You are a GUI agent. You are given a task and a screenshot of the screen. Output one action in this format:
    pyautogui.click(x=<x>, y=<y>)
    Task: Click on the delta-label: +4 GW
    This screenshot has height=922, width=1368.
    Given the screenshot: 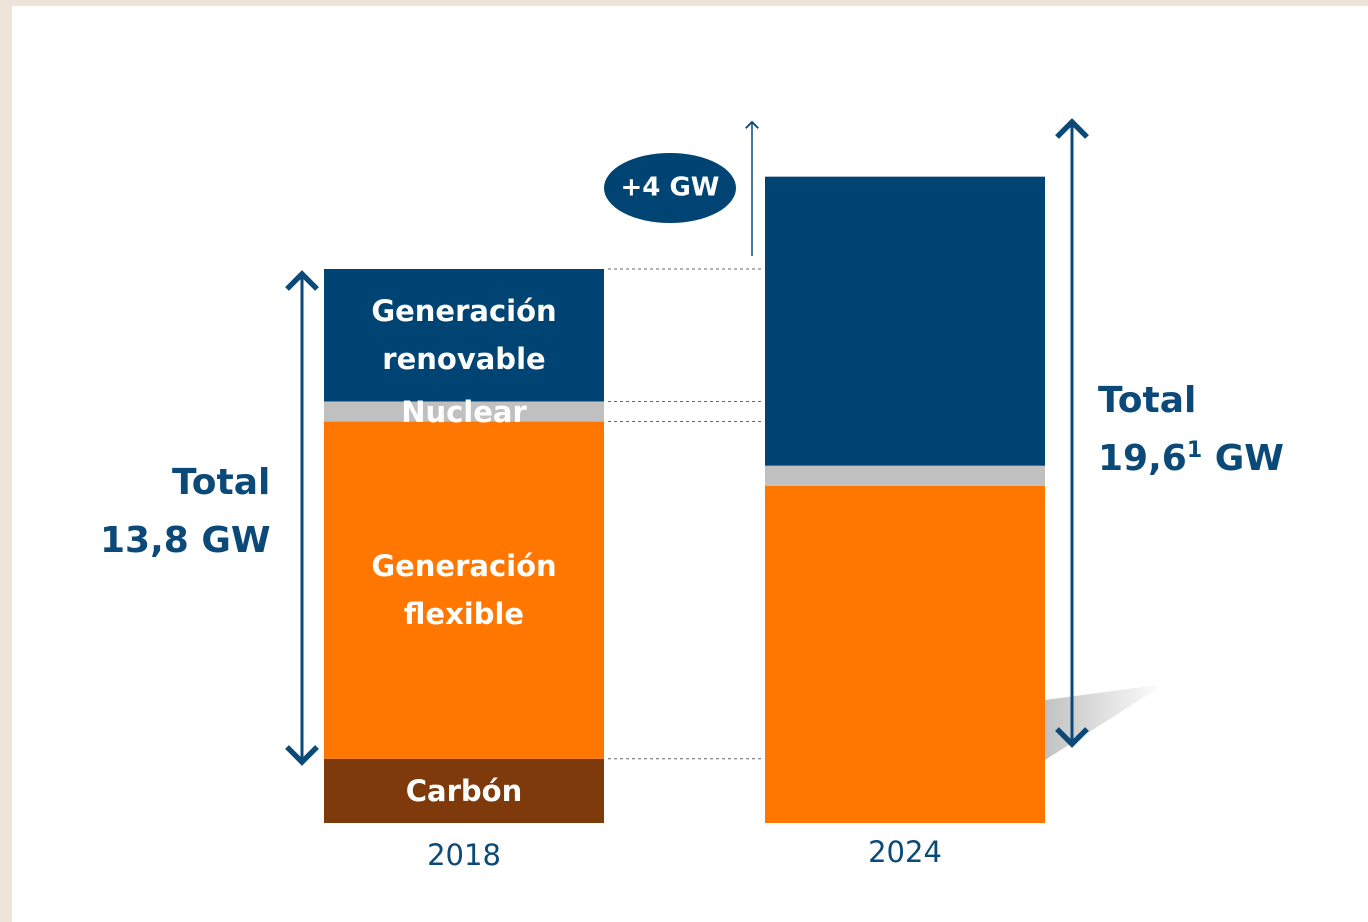 What is the action you would take?
    pyautogui.click(x=670, y=188)
    